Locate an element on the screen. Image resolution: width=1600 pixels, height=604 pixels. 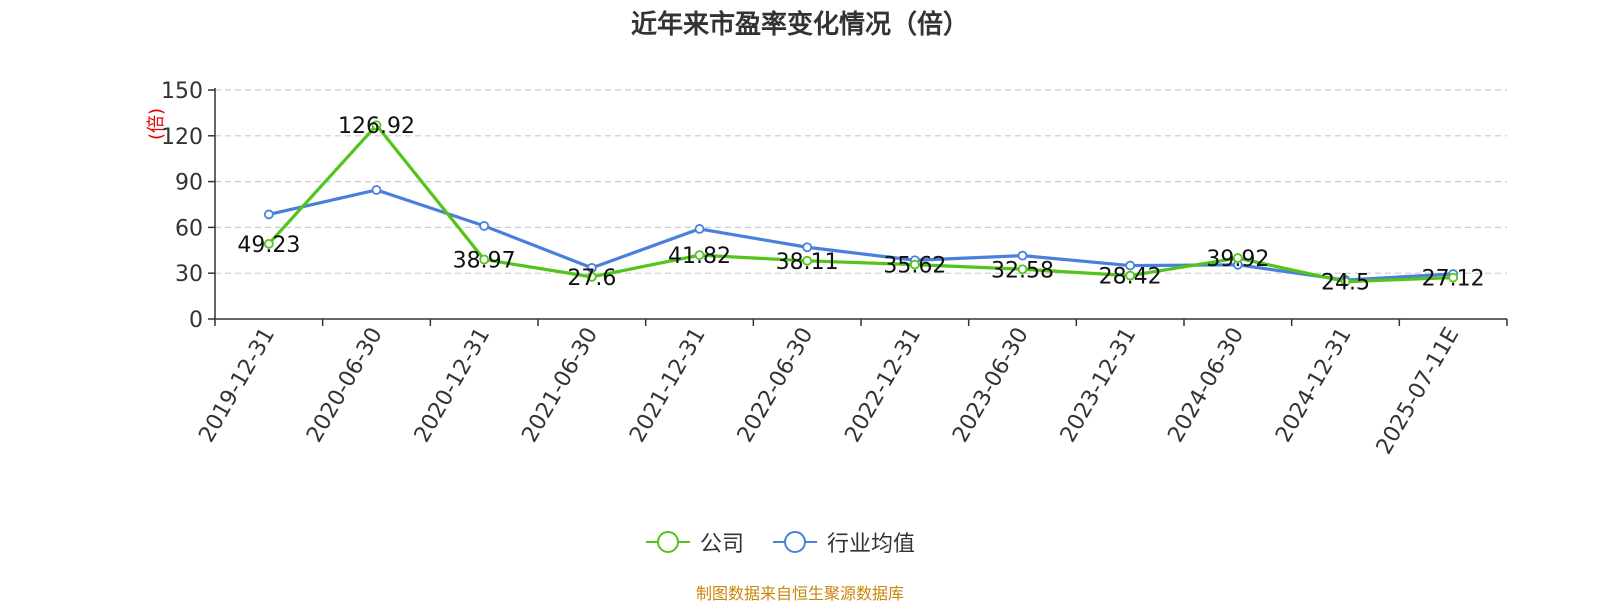
y-axis-tick-label: 60 is located at coordinates (189, 228).